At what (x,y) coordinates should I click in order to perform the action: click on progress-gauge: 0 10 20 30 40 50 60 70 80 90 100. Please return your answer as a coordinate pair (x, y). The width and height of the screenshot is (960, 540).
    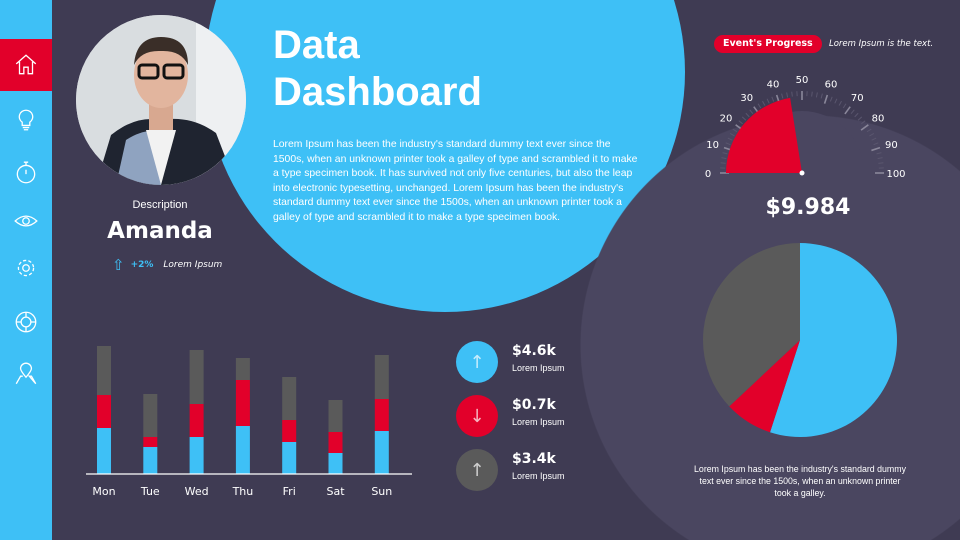
    Looking at the image, I should click on (805, 127).